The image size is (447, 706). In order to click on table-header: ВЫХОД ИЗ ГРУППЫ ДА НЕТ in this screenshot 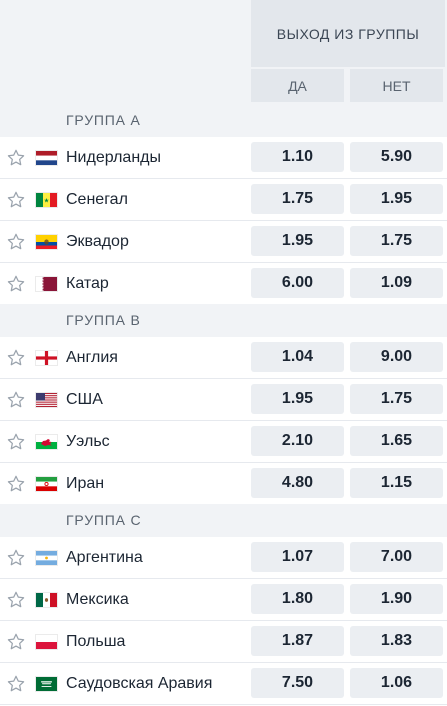, I will do `click(223, 52)`.